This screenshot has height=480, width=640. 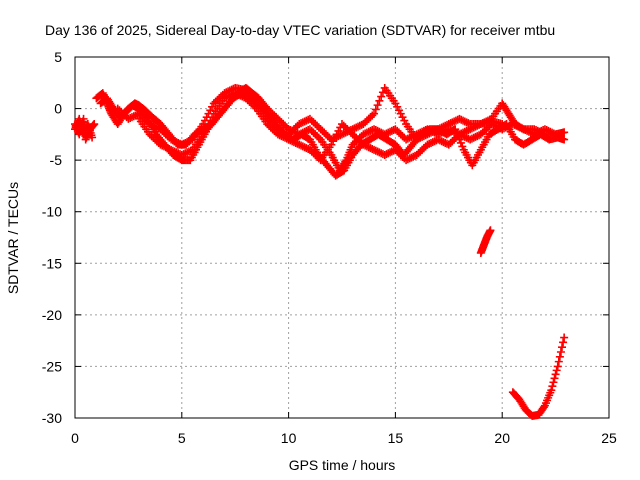 I want to click on y-tick-label: 5, so click(x=58, y=57).